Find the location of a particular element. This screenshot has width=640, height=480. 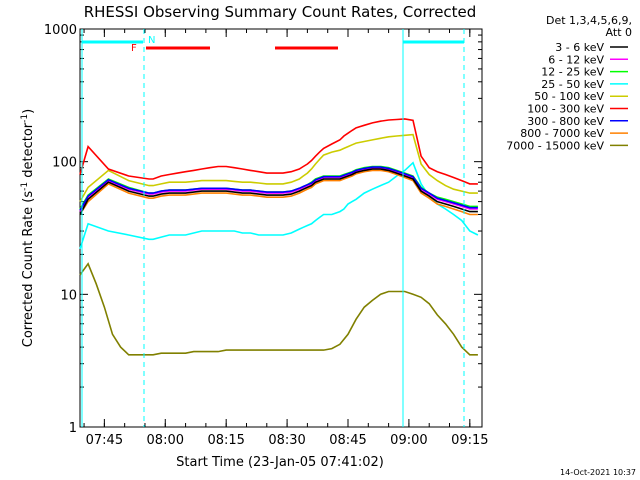

y-axis-label: Corrected Count Rate (s-1 detector-1) is located at coordinates (28, 228).